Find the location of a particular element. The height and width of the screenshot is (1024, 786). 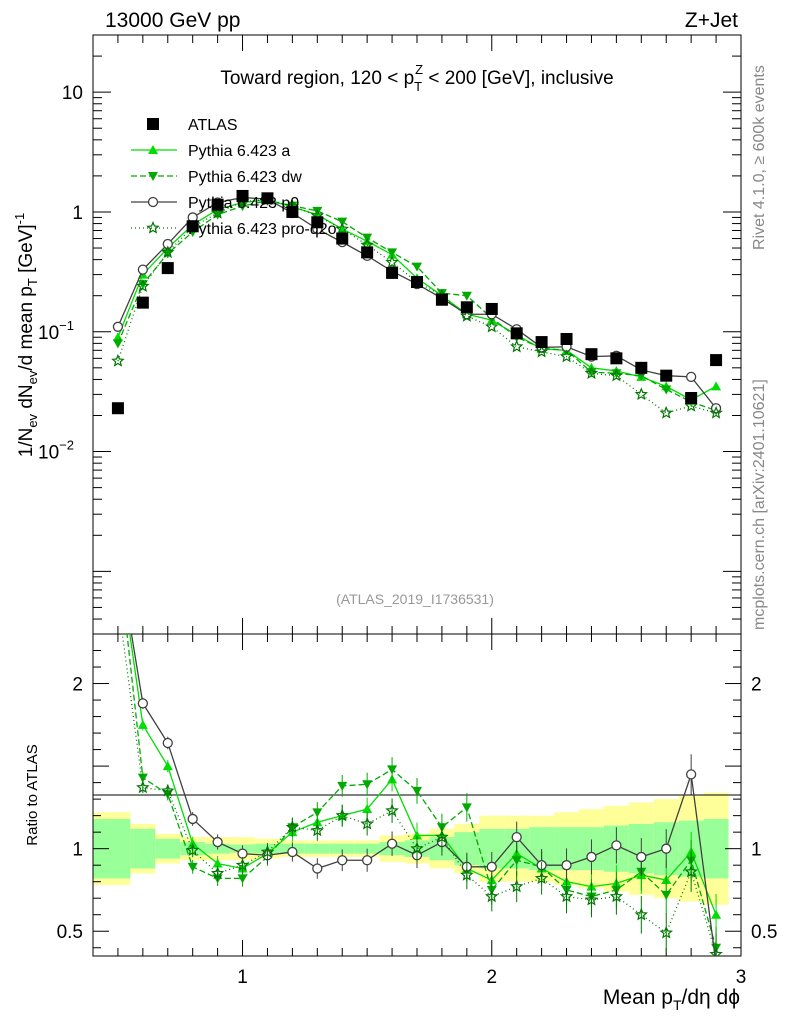

y-axis-label: 1/Nev dNev/d mean pT [GeV]-1 is located at coordinates (26, 335).